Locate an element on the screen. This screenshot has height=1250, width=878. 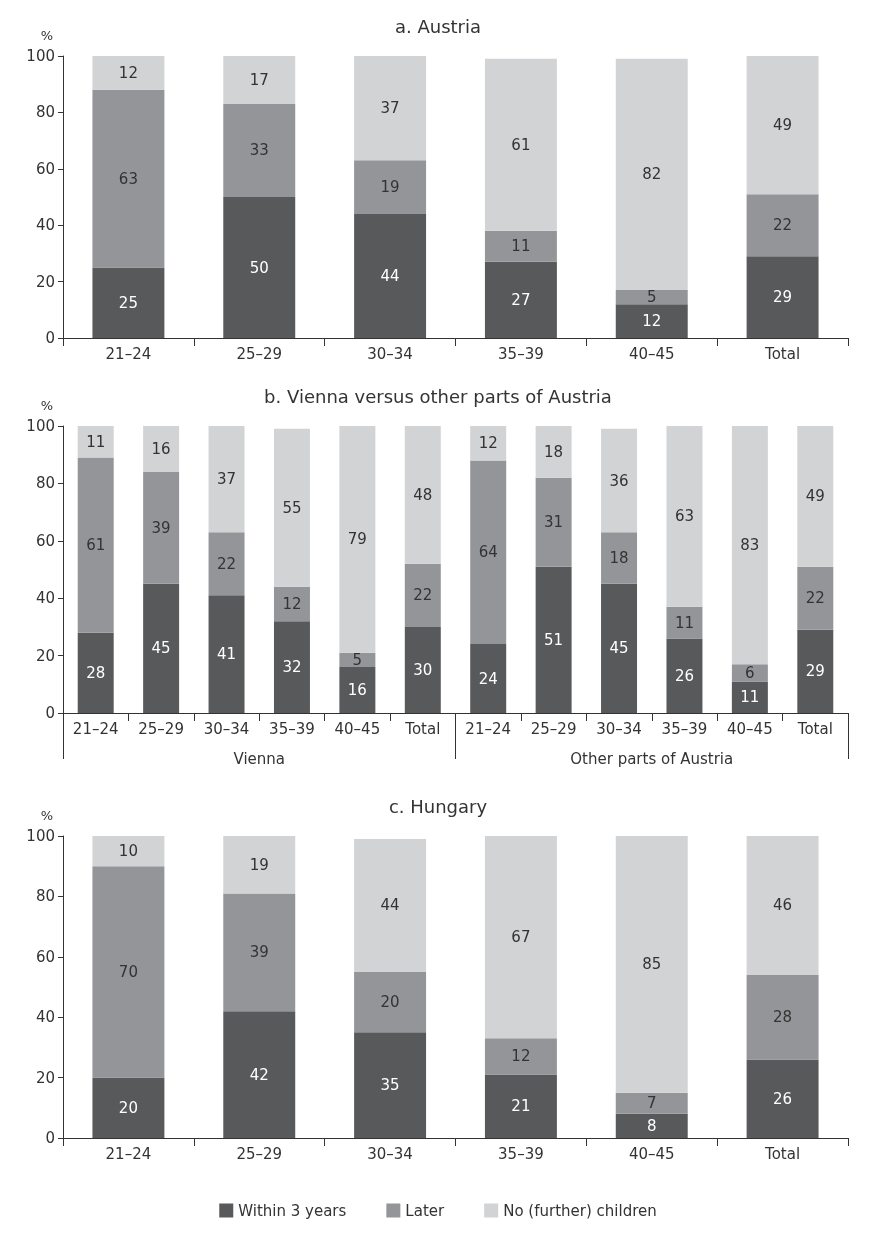
y-tick-label: 60 is located at coordinates (45, 168).